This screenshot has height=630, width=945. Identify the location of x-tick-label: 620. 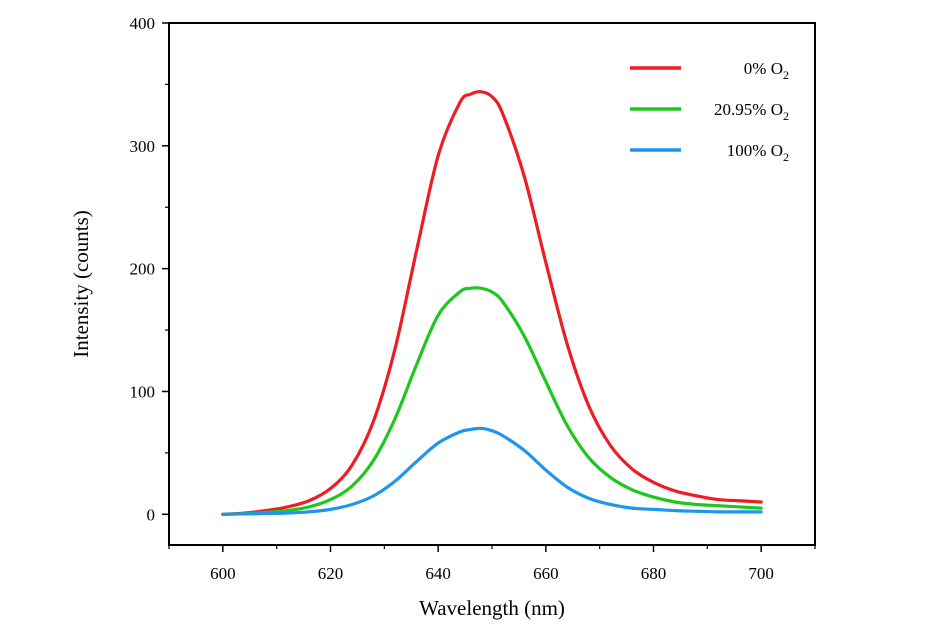
(331, 573).